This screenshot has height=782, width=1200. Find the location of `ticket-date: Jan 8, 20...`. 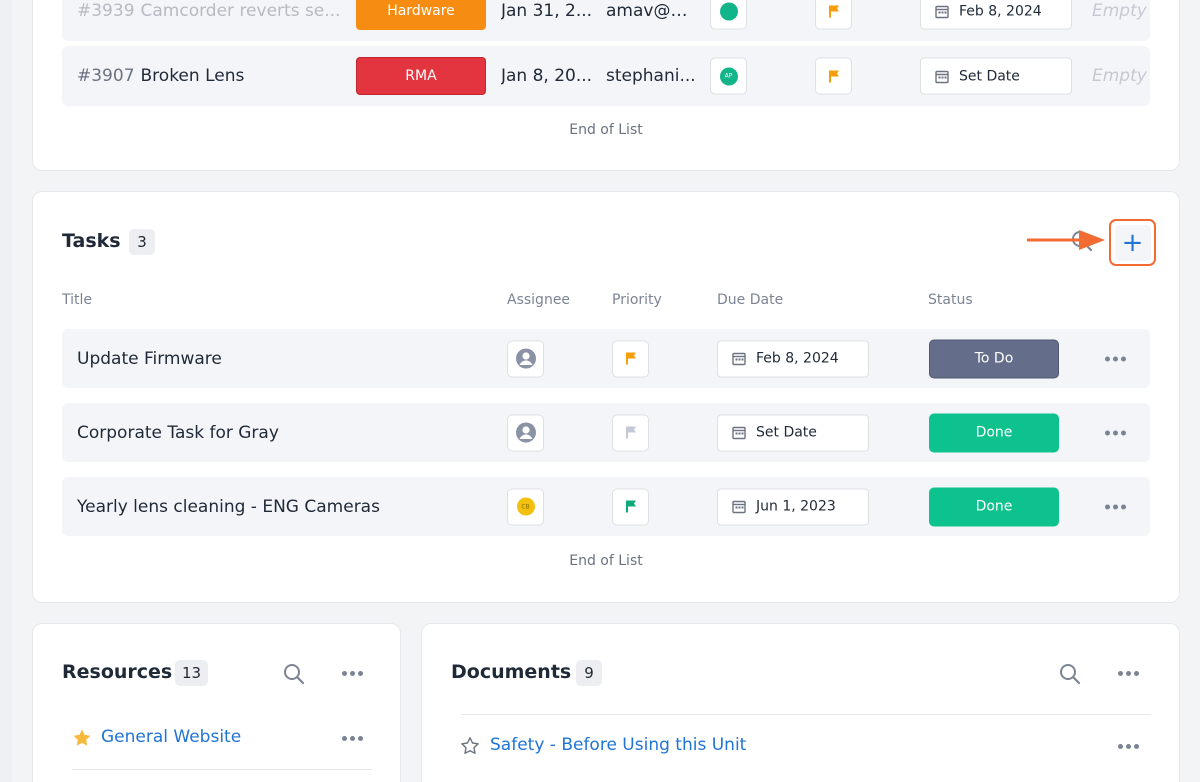

ticket-date: Jan 8, 20... is located at coordinates (547, 76).